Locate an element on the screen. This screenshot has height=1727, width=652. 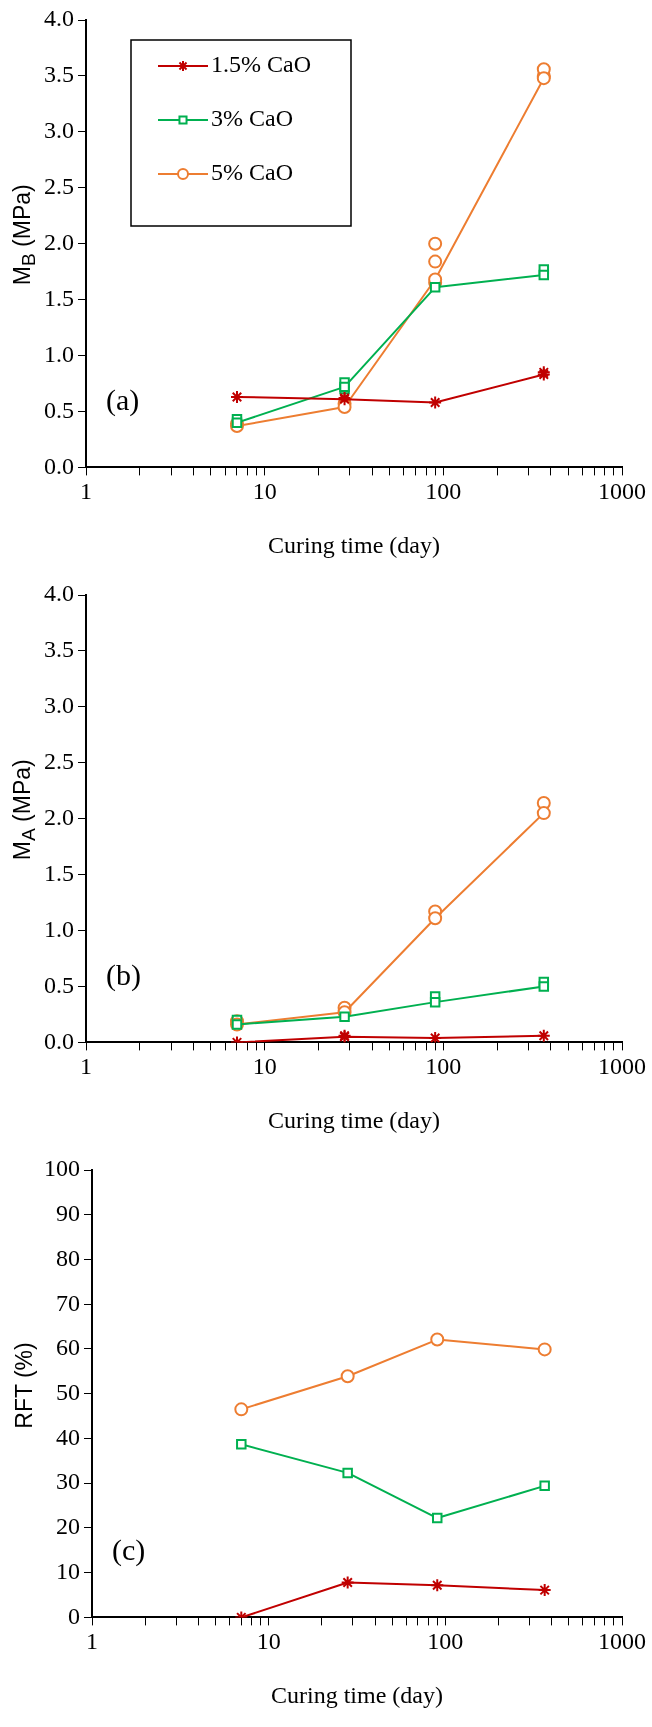
y-axis-title: RFT (%) is located at coordinates (24, 1385).